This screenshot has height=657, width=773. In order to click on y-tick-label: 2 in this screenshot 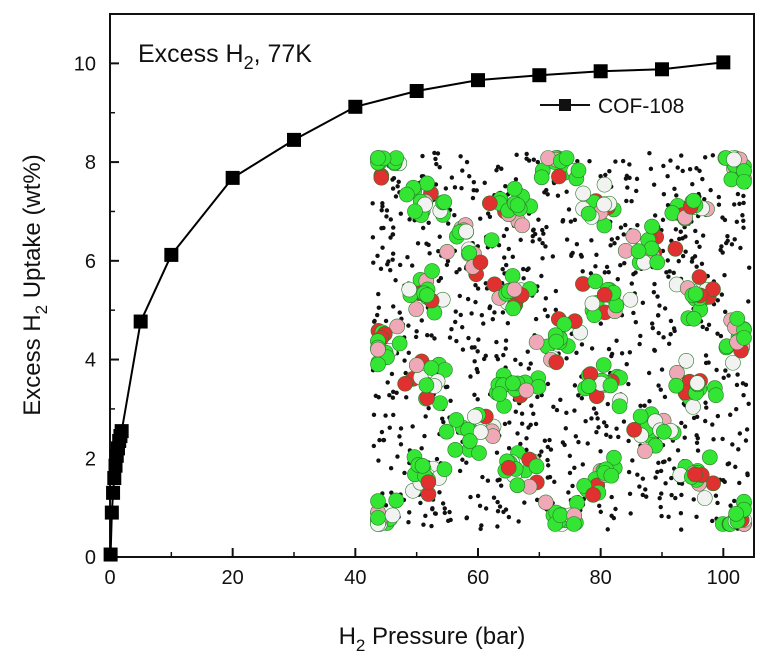, I will do `click(90, 459)`.